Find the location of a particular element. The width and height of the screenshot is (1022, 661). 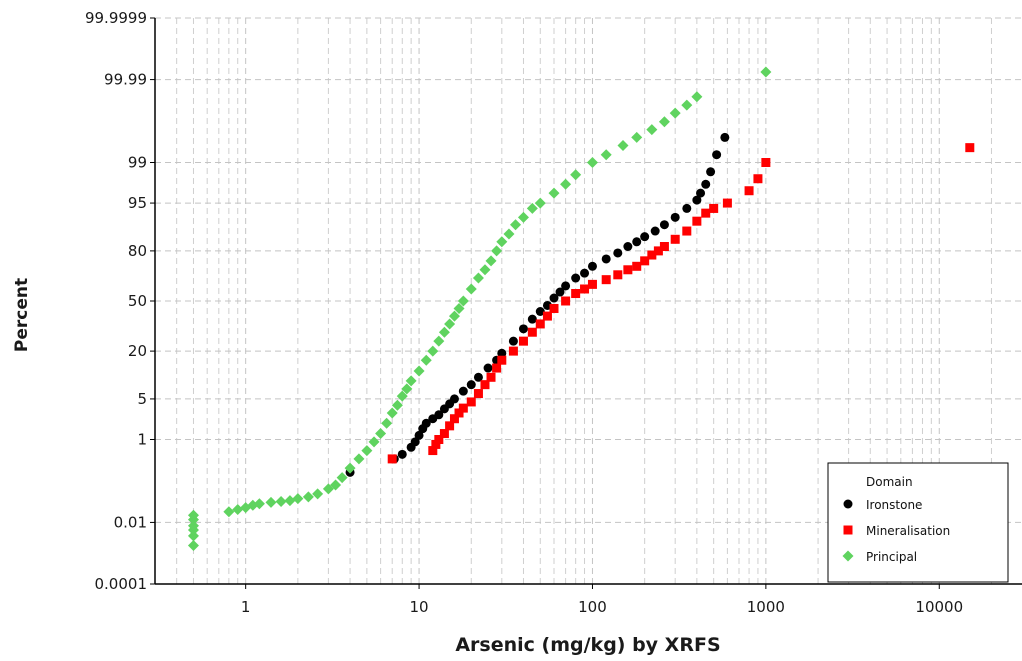

legend-label-ironstone: Ironstone is located at coordinates (894, 505).